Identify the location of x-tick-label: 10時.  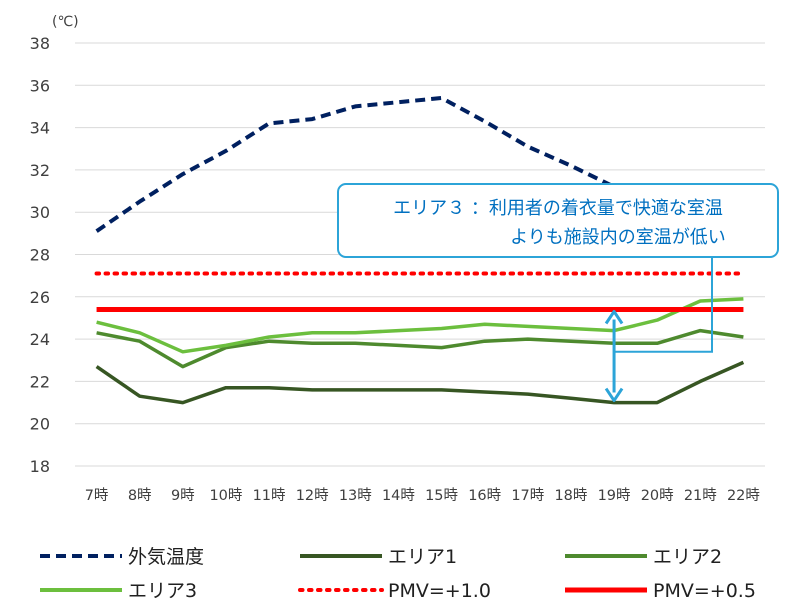
(225, 495).